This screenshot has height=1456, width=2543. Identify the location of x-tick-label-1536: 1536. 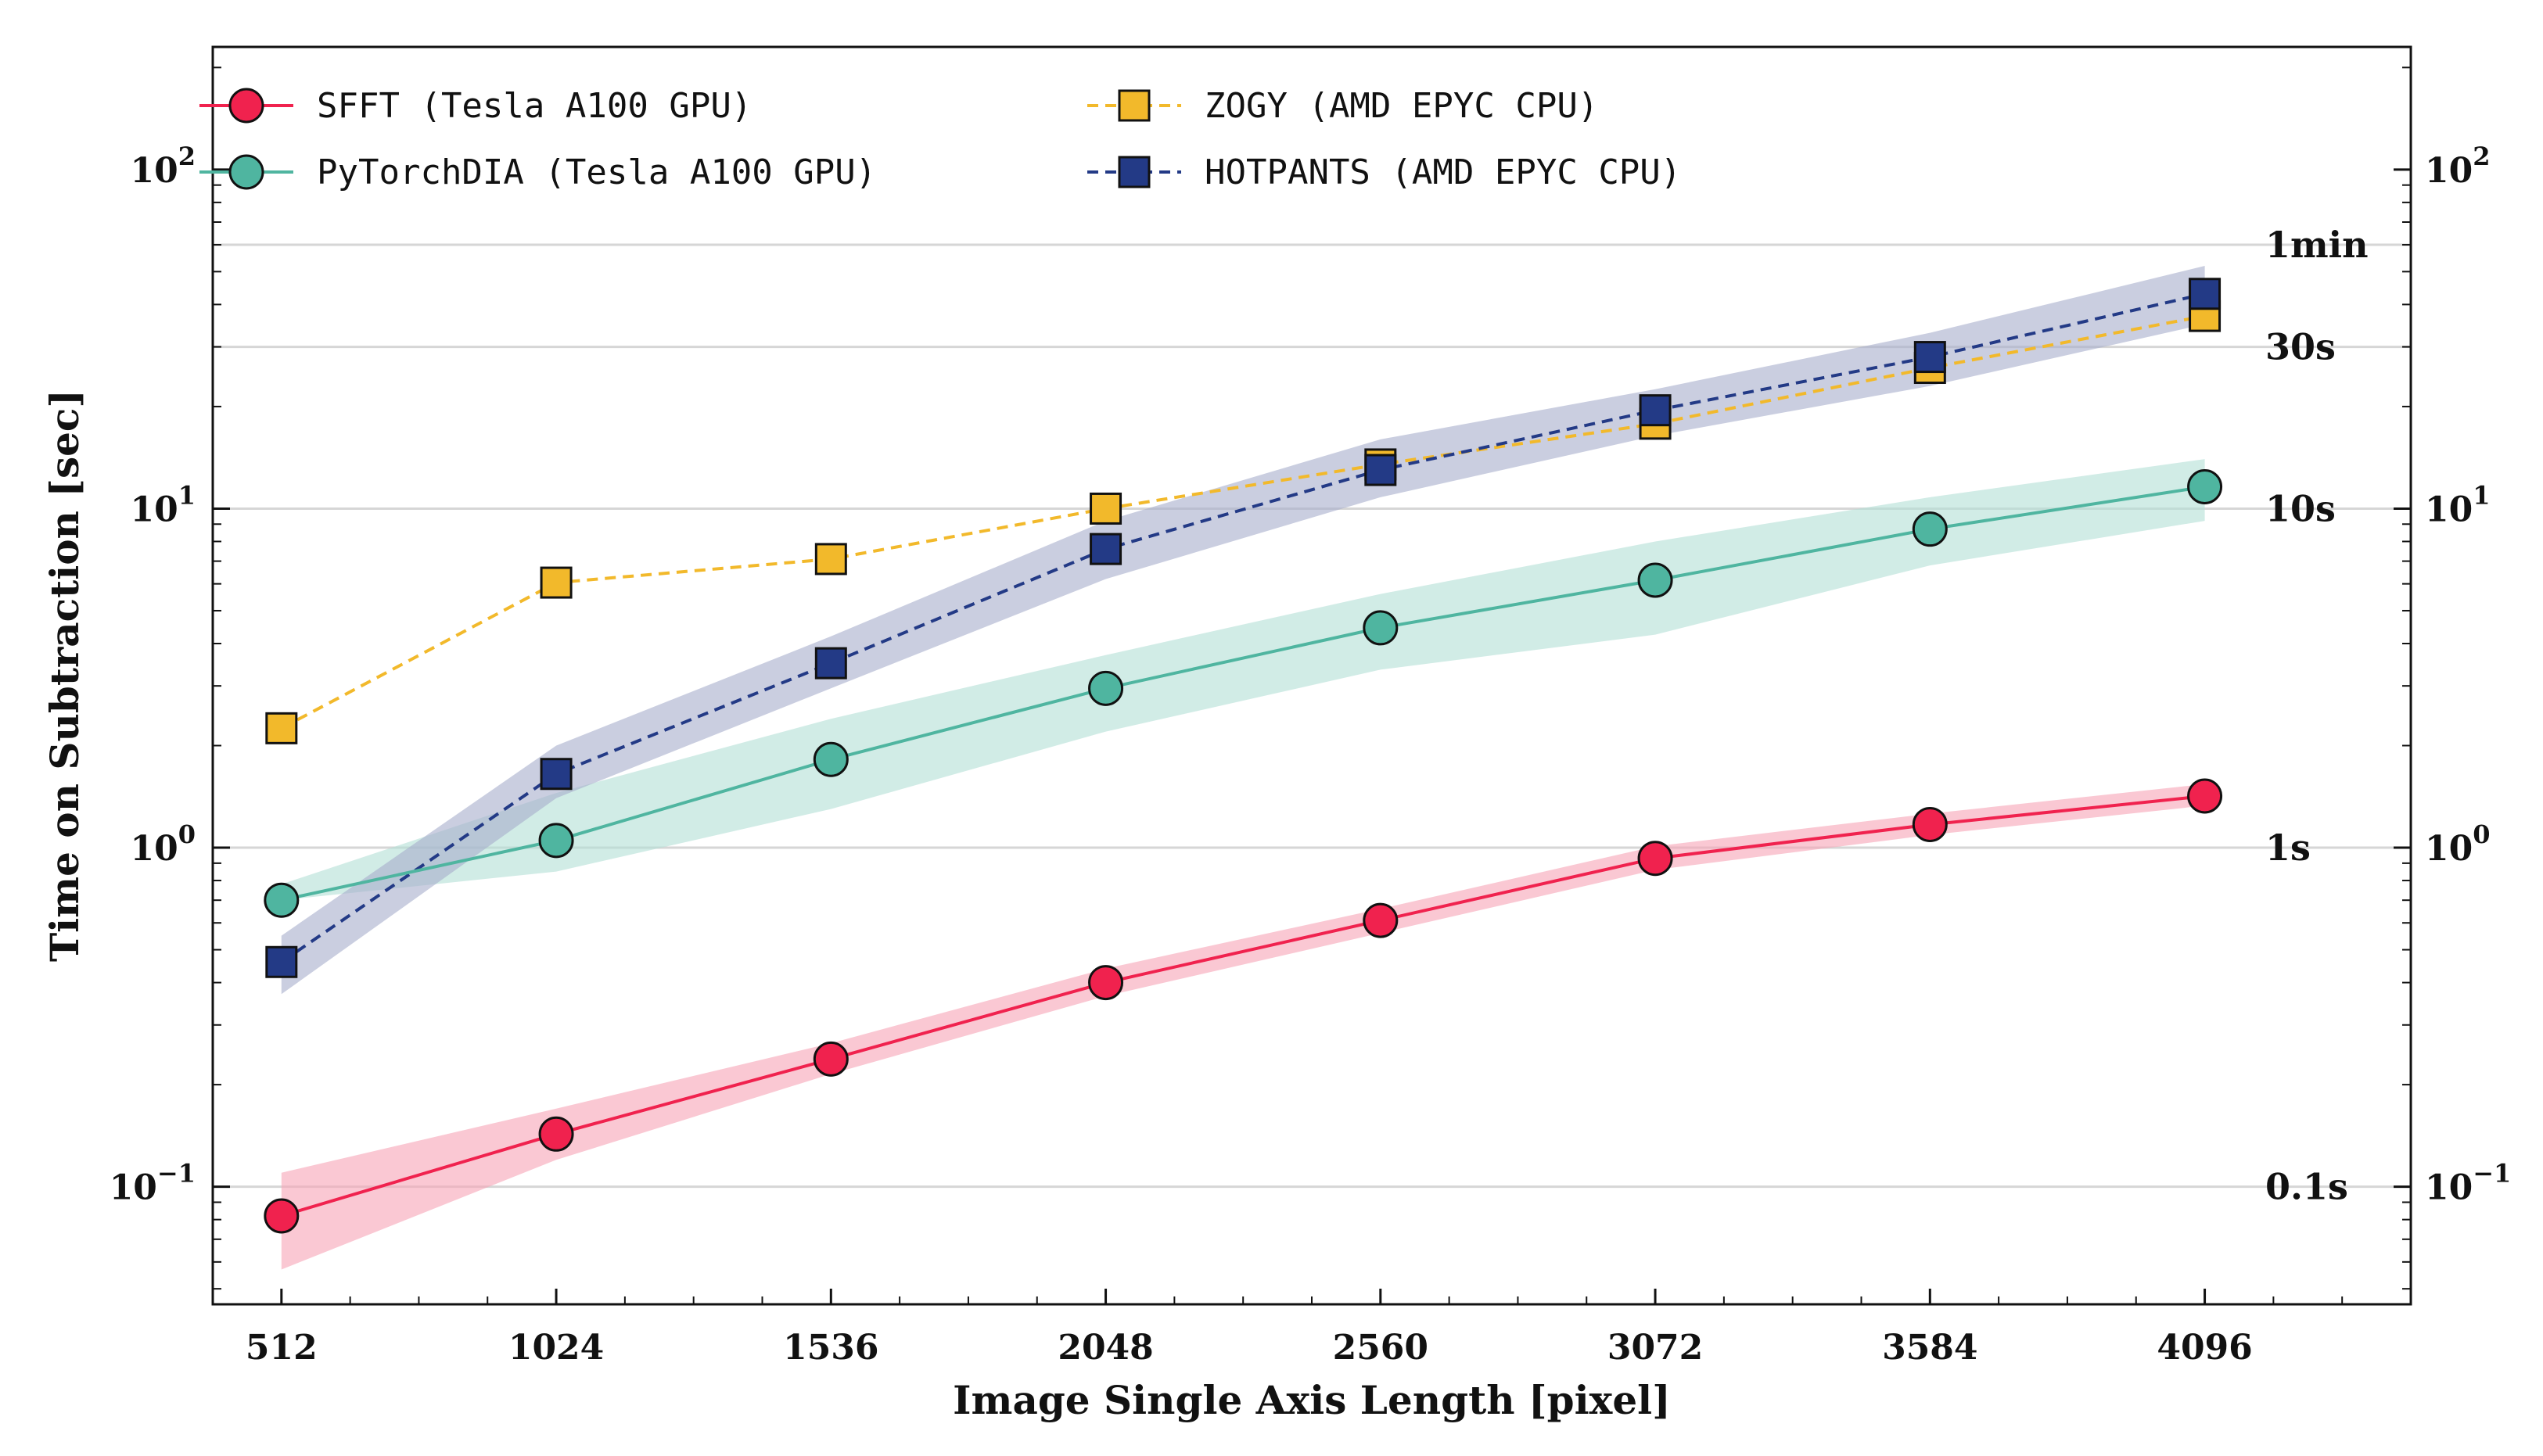
(831, 1348).